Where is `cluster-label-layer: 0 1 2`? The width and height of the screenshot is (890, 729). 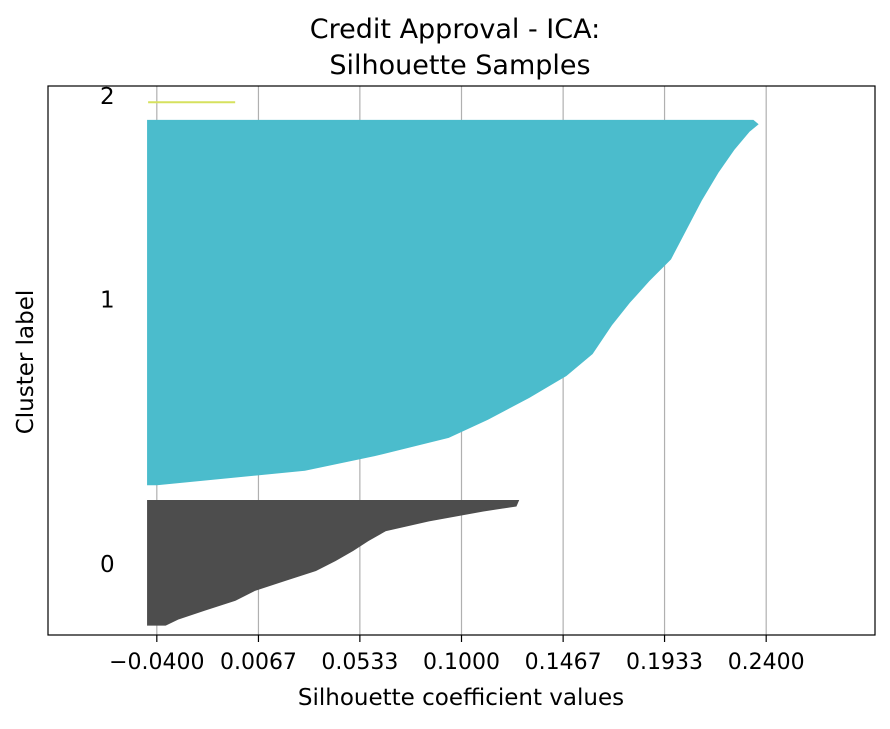 cluster-label-layer: 0 1 2 is located at coordinates (107, 331).